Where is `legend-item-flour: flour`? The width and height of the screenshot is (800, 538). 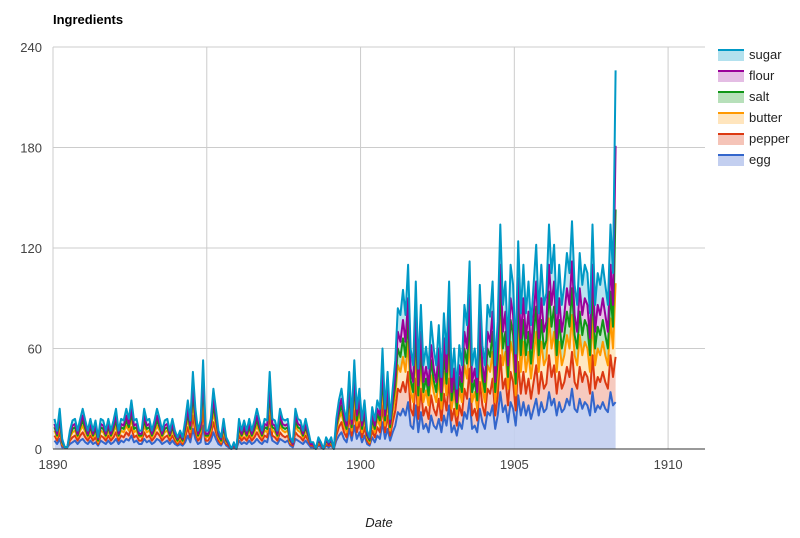 legend-item-flour: flour is located at coordinates (746, 75).